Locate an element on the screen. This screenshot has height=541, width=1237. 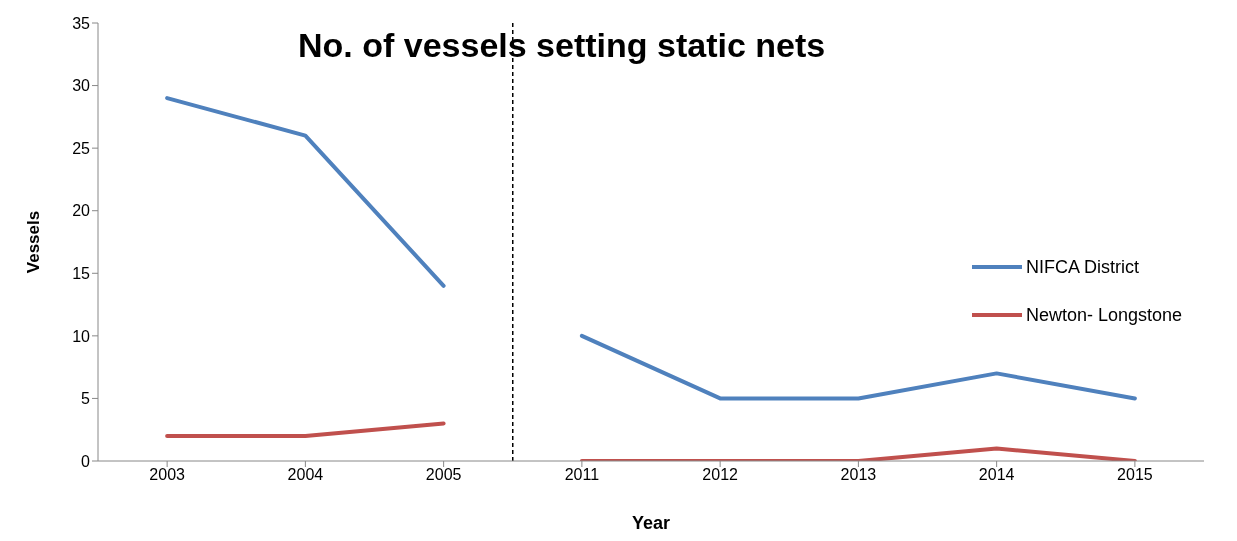
x-tick-label: 2014 is located at coordinates (996, 475).